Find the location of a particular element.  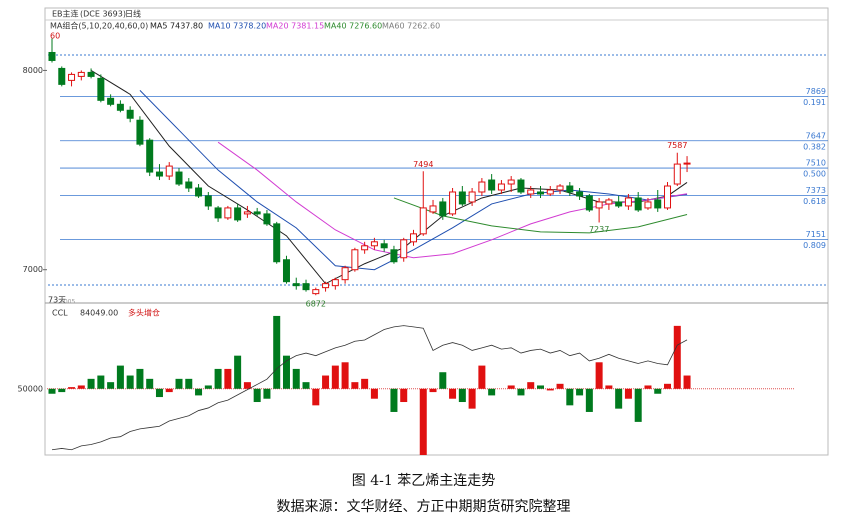

value-label: 84049.00 is located at coordinates (99, 313).